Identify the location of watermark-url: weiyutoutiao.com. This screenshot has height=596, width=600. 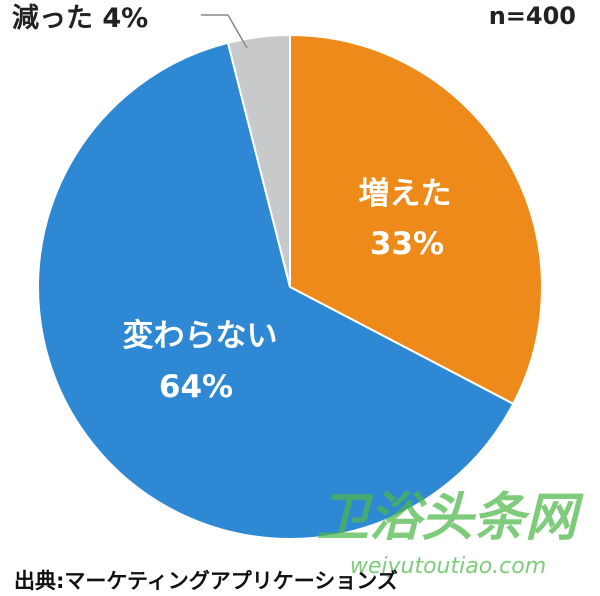
(448, 566).